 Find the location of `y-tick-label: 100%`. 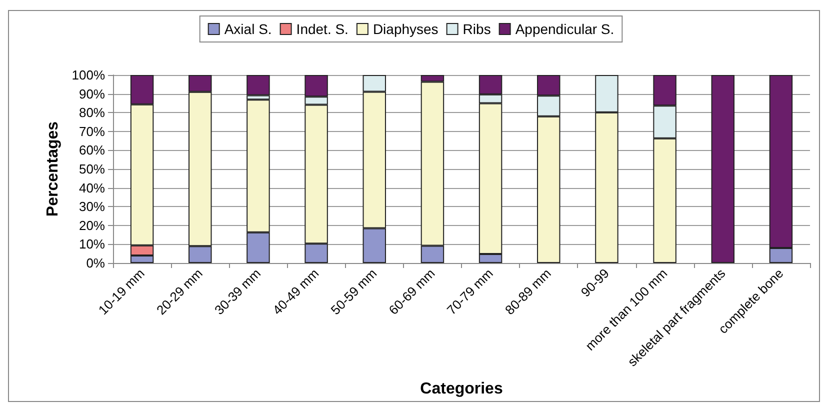

y-tick-label: 100% is located at coordinates (89, 75).